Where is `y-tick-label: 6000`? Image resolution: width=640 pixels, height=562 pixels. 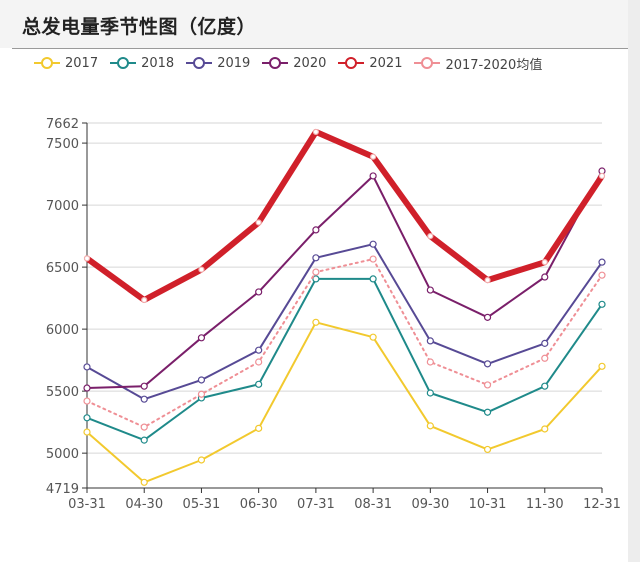
y-tick-label: 6000 is located at coordinates (62, 330).